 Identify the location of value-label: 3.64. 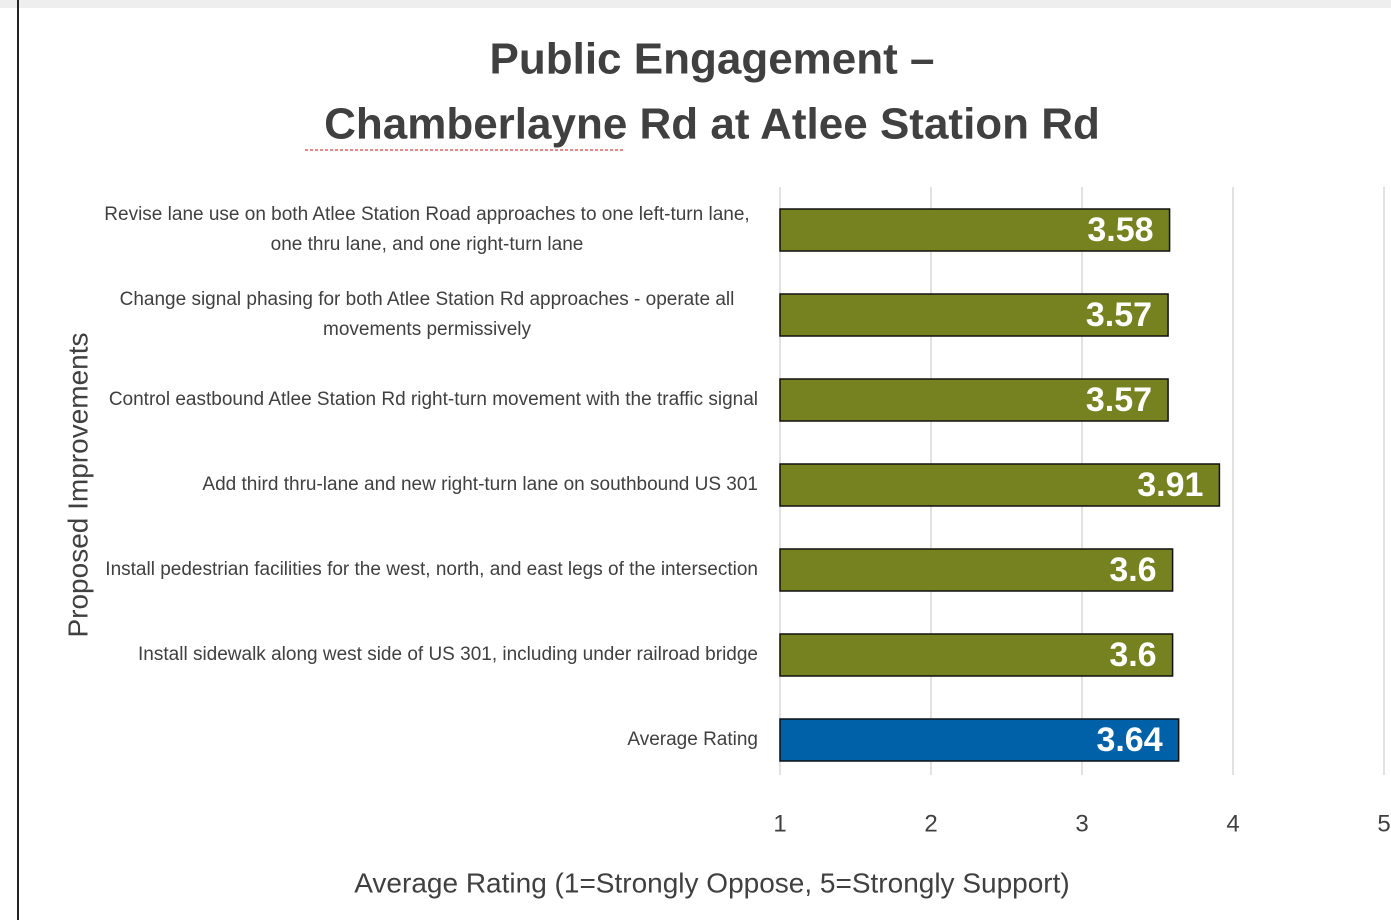
(1129, 740).